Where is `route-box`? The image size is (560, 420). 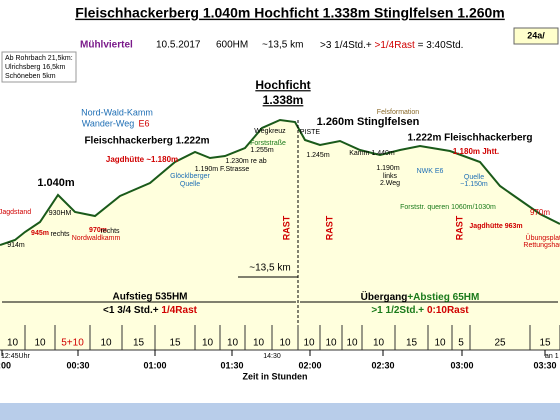
route-box is located at coordinates (536, 36).